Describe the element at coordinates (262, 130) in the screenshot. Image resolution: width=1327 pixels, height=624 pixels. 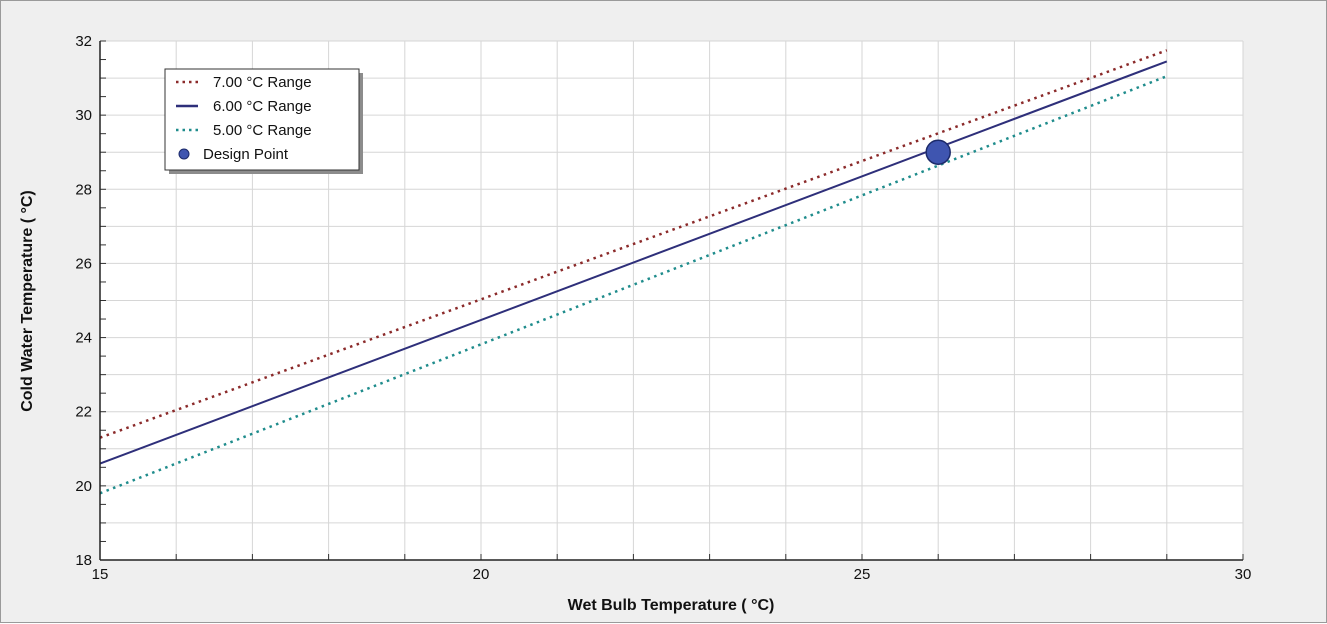
I see `legend-label-5c: 5.00 °C Range` at that location.